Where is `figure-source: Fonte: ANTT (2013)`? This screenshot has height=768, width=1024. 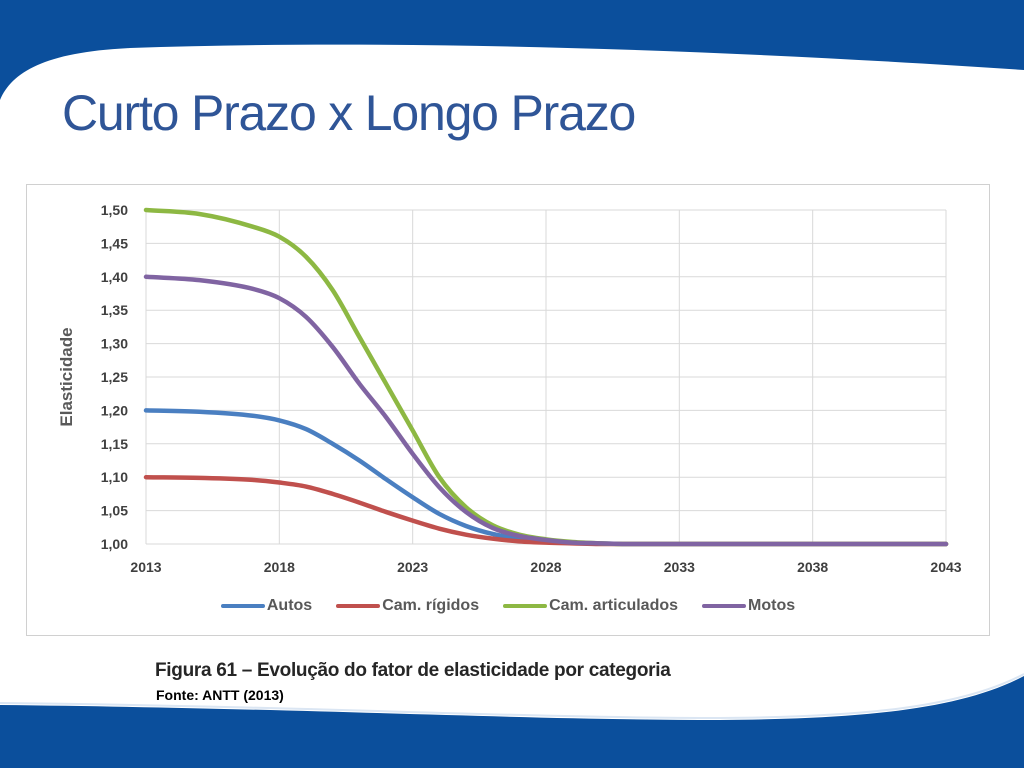 figure-source: Fonte: ANTT (2013) is located at coordinates (220, 695).